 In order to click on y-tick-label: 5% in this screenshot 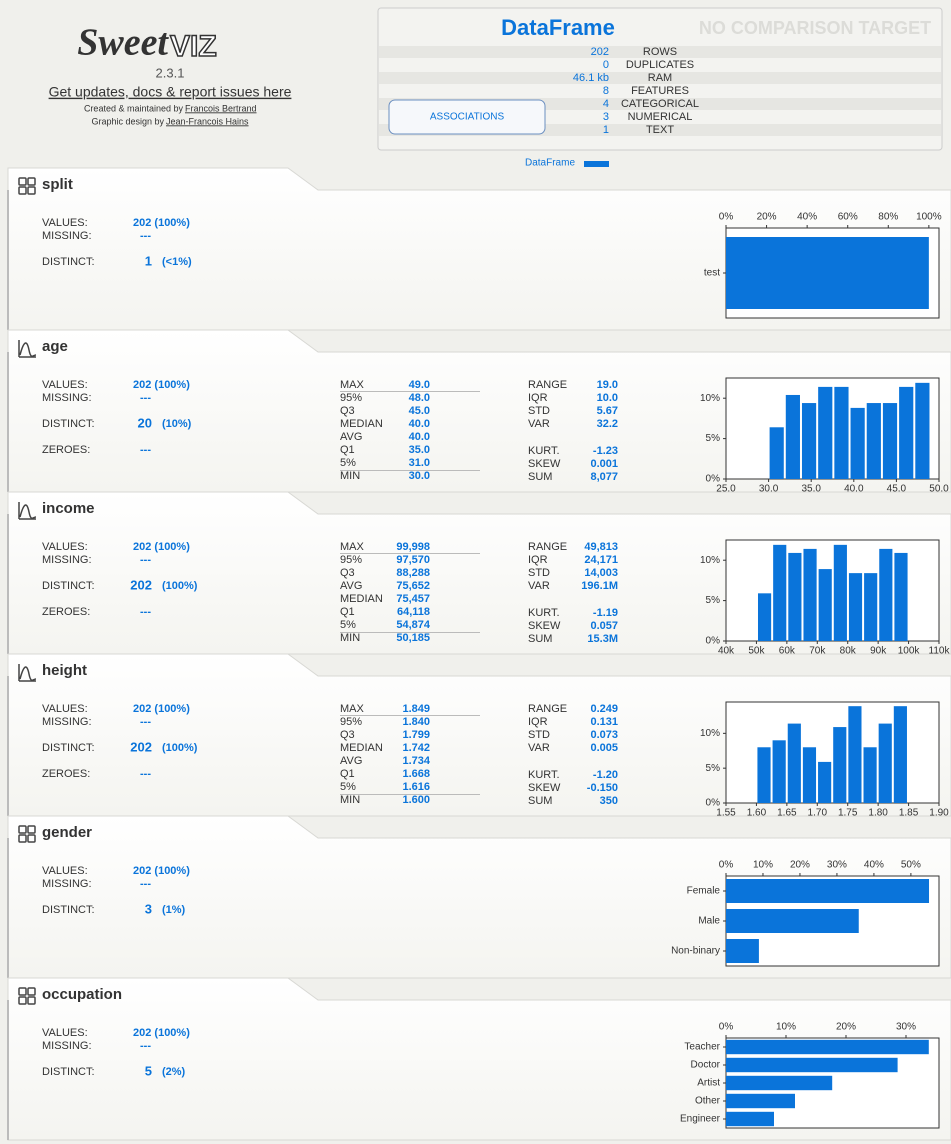, I will do `click(713, 600)`.